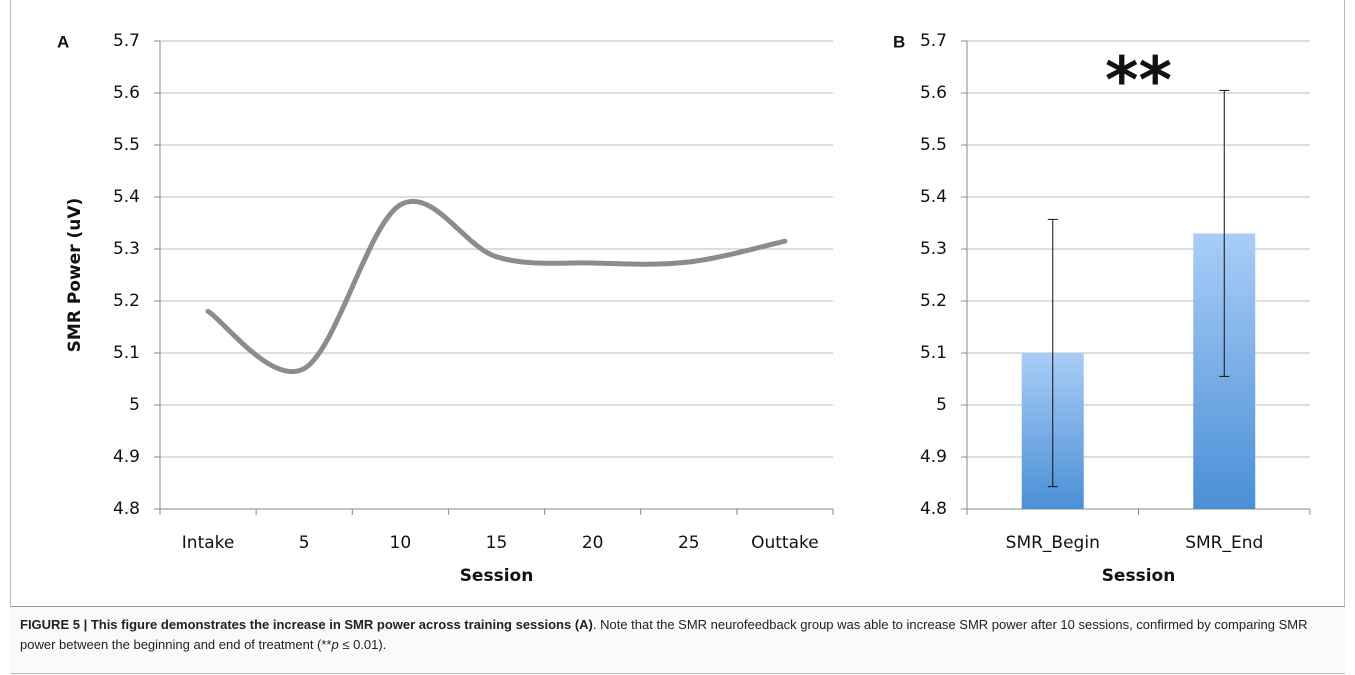 This screenshot has width=1355, height=675. What do you see at coordinates (304, 543) in the screenshot?
I see `x-tick-label: 5` at bounding box center [304, 543].